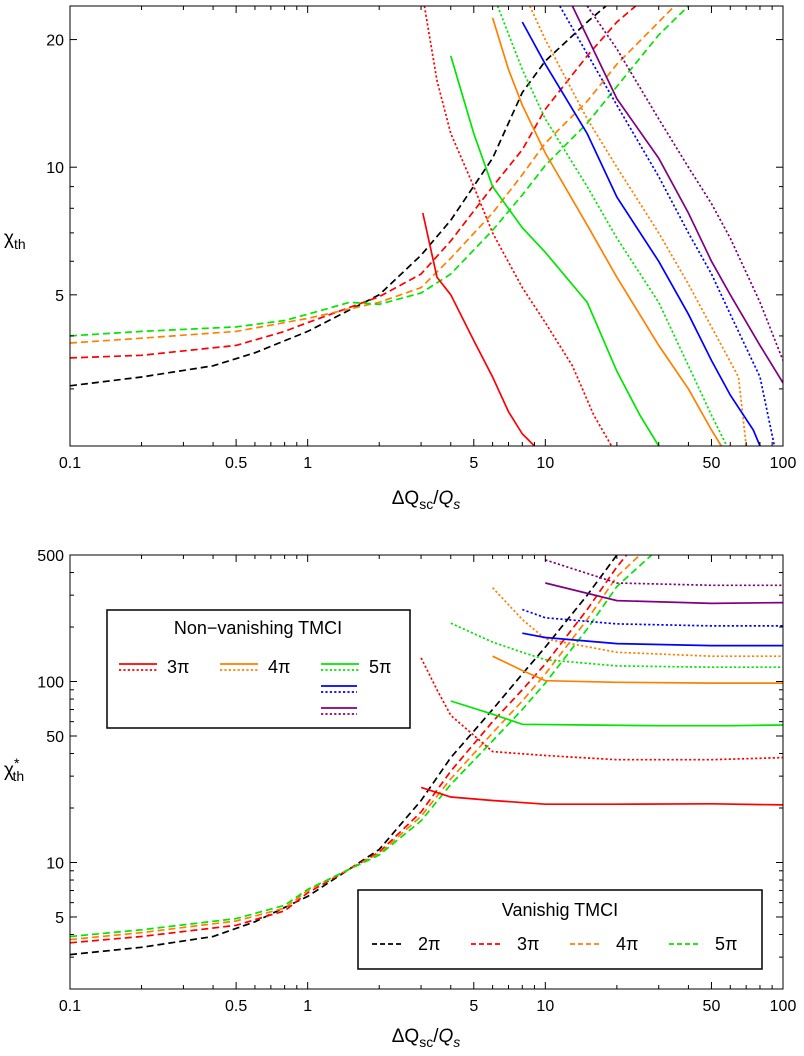  I want to click on top-ytick-label-1: 10, so click(55, 168).